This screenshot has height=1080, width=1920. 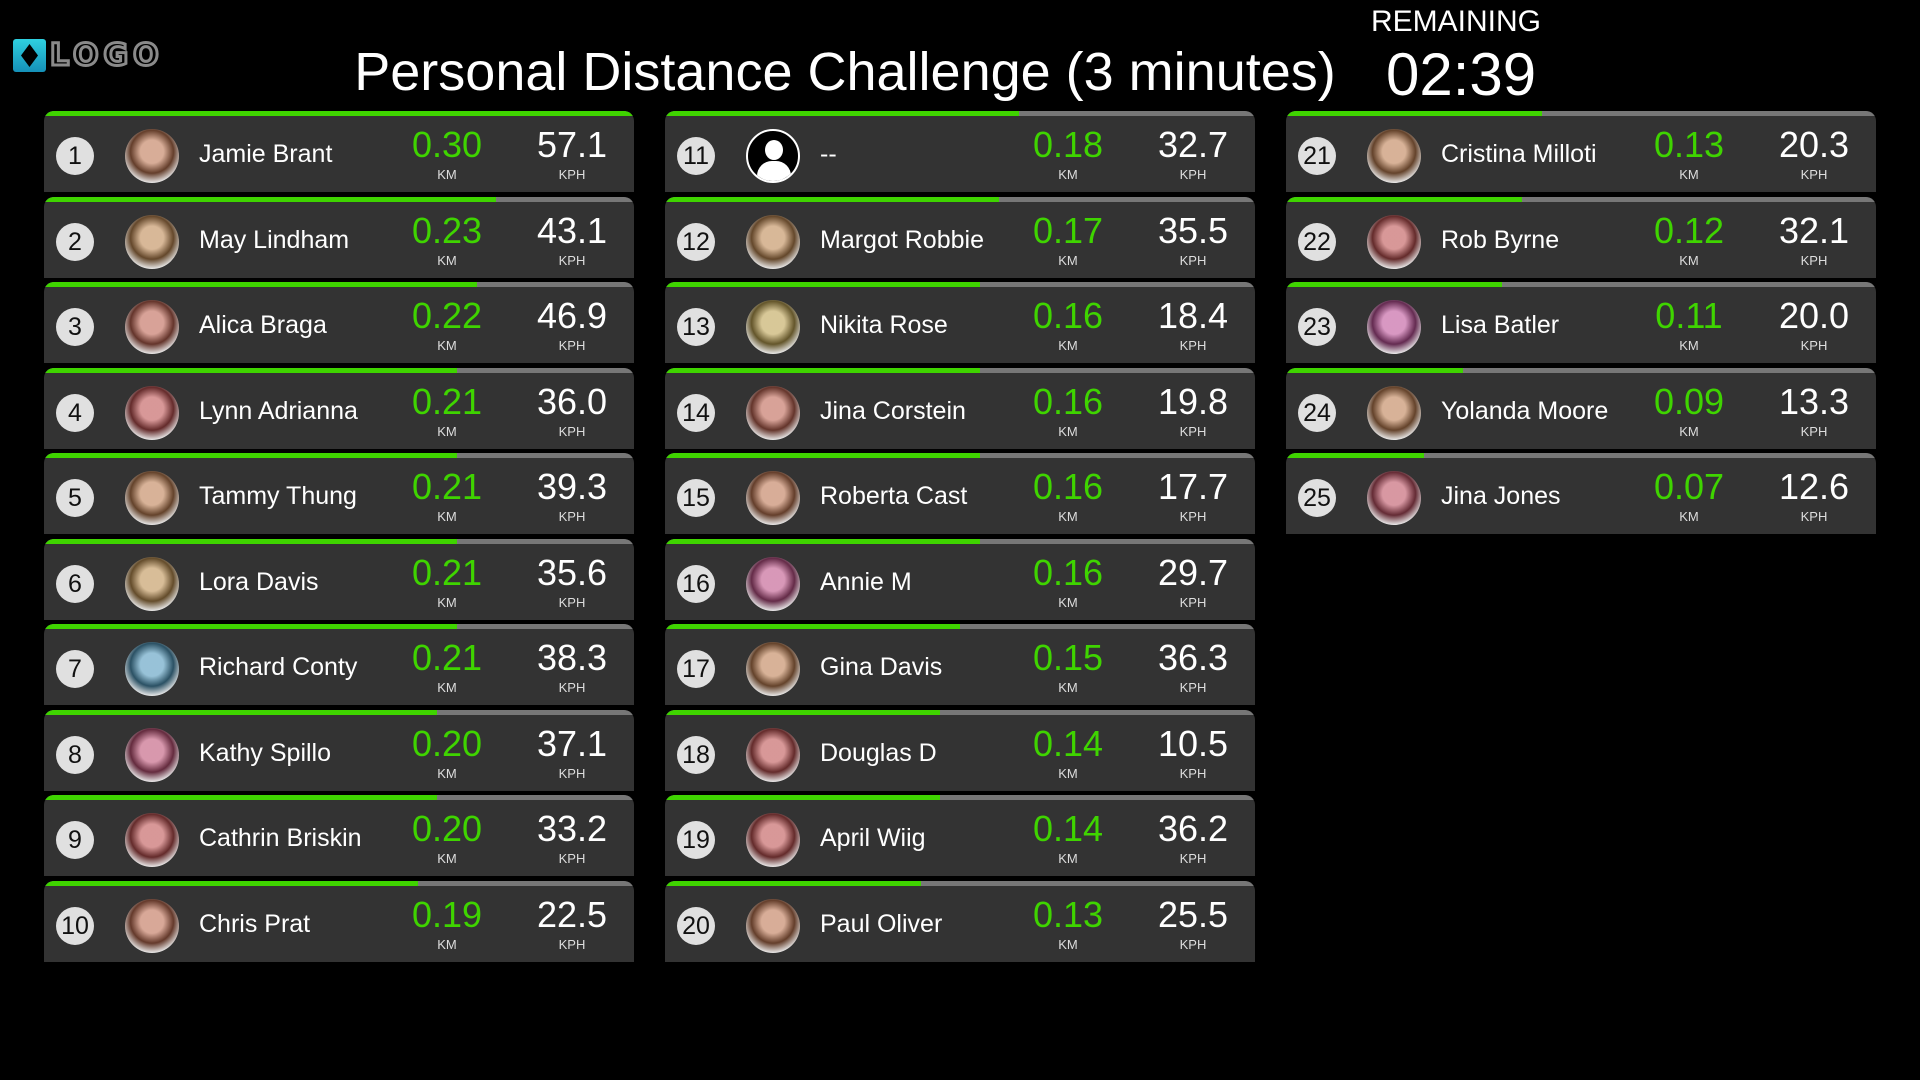 I want to click on speed-value: 57.1, so click(x=572, y=144).